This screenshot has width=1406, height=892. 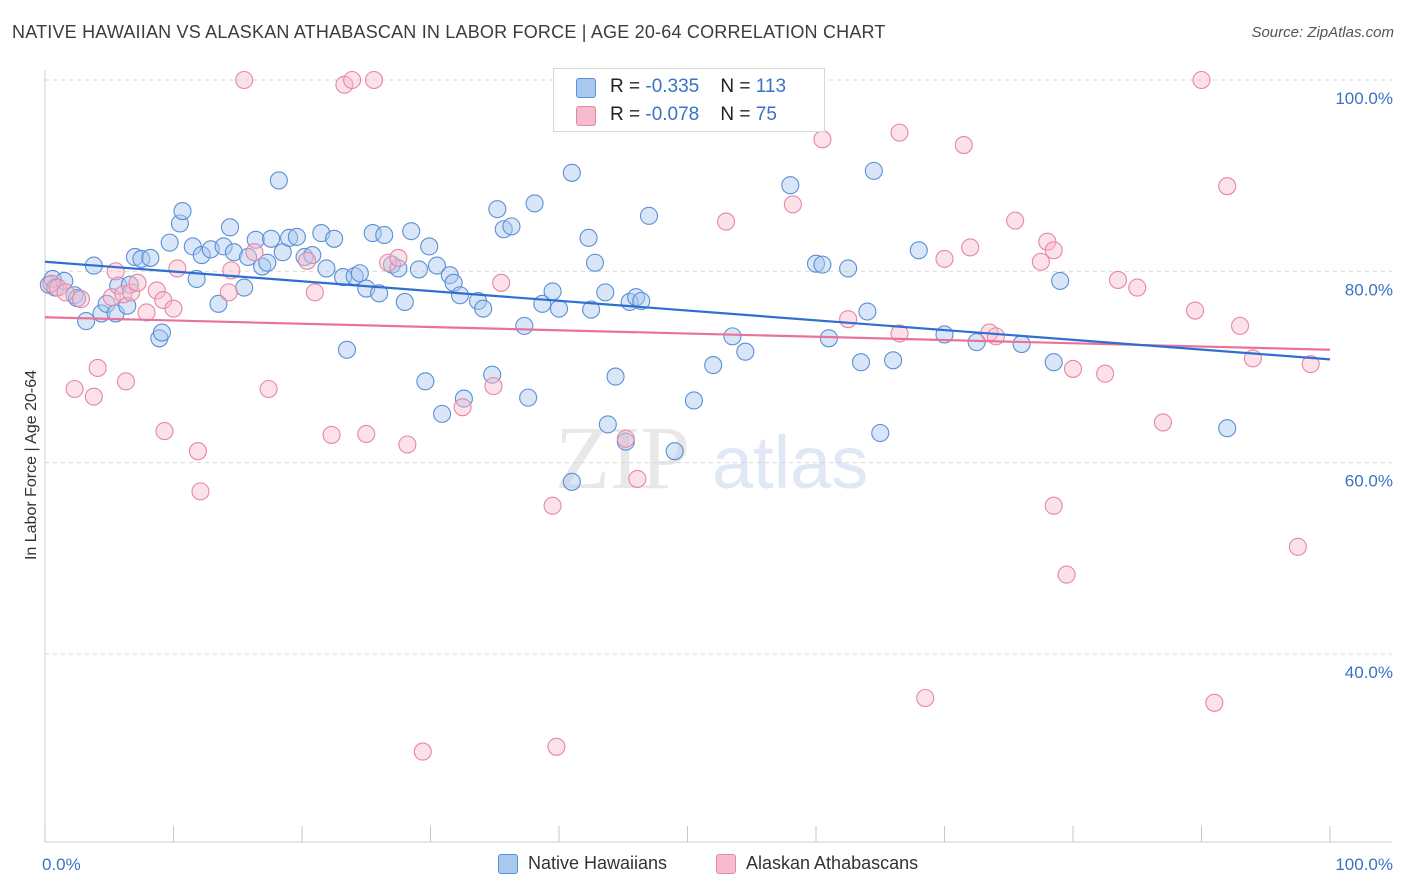 I want to click on x-tick-label: 100.0%, so click(x=1364, y=864).